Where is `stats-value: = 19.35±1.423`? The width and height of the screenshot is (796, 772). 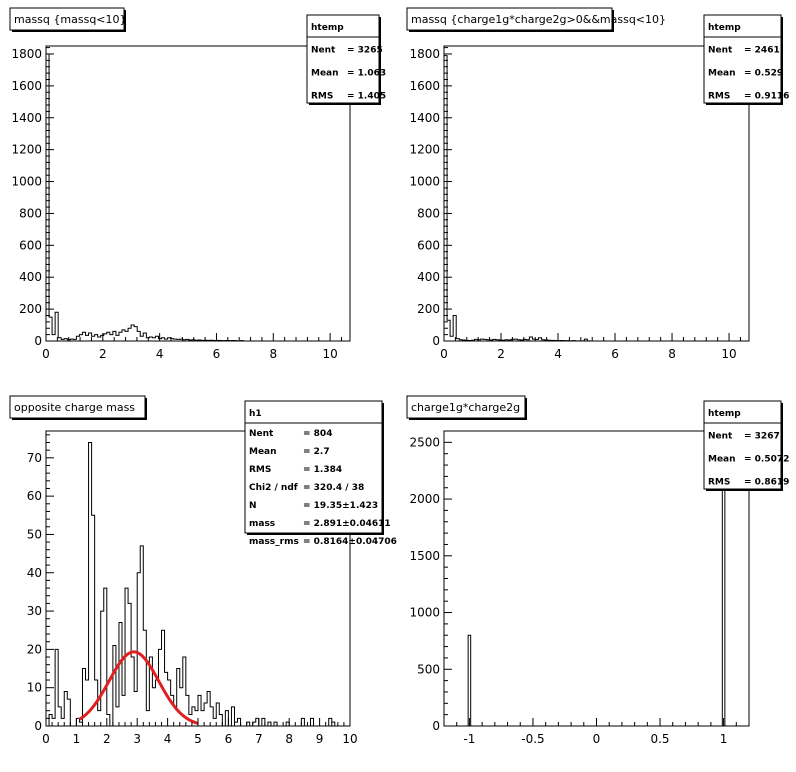
stats-value: = 19.35±1.423 is located at coordinates (340, 506).